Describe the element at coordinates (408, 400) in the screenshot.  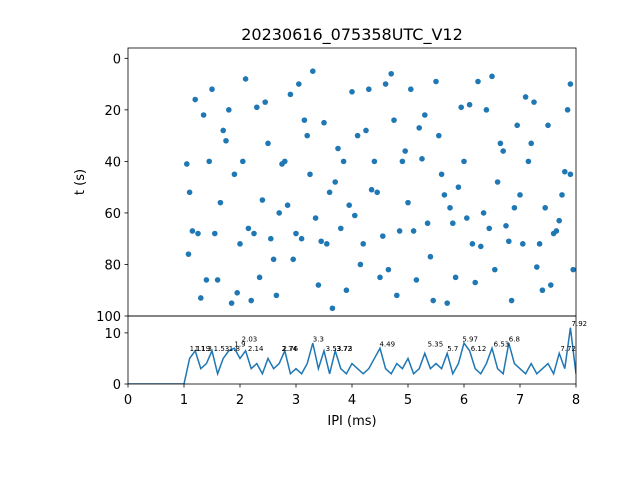
I see `x-tick-label: 5` at that location.